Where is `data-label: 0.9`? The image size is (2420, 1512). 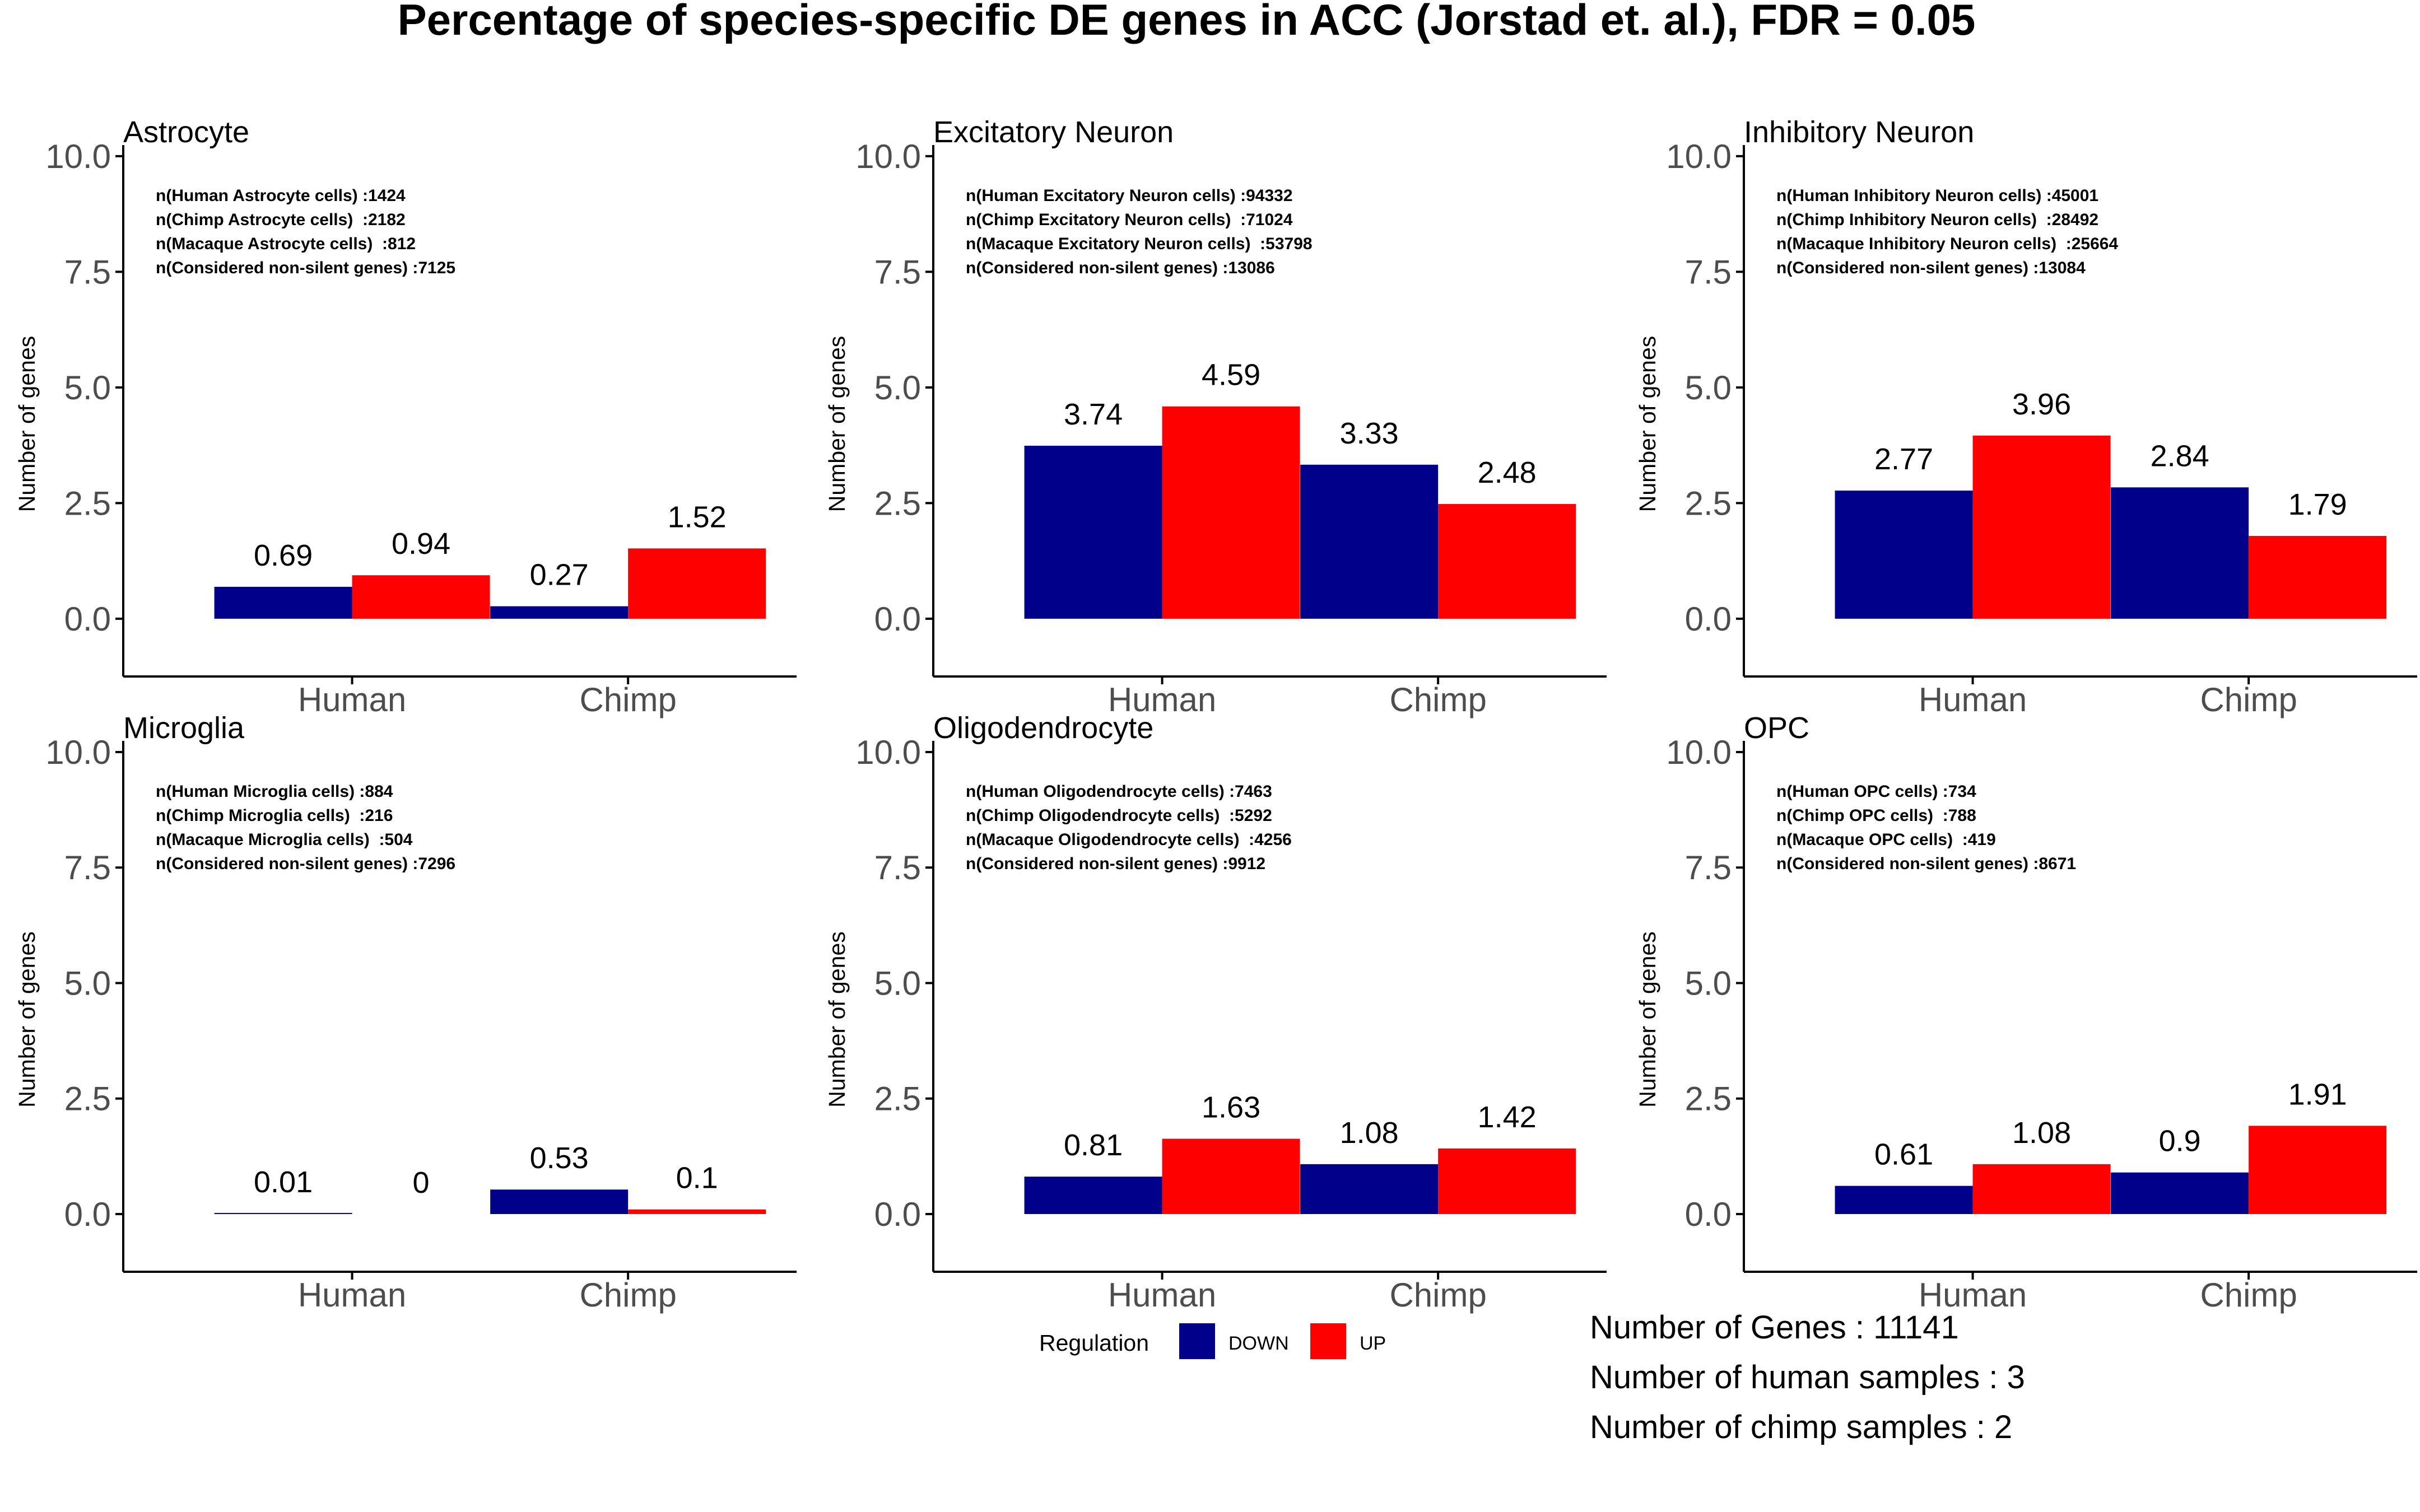
data-label: 0.9 is located at coordinates (2180, 1141).